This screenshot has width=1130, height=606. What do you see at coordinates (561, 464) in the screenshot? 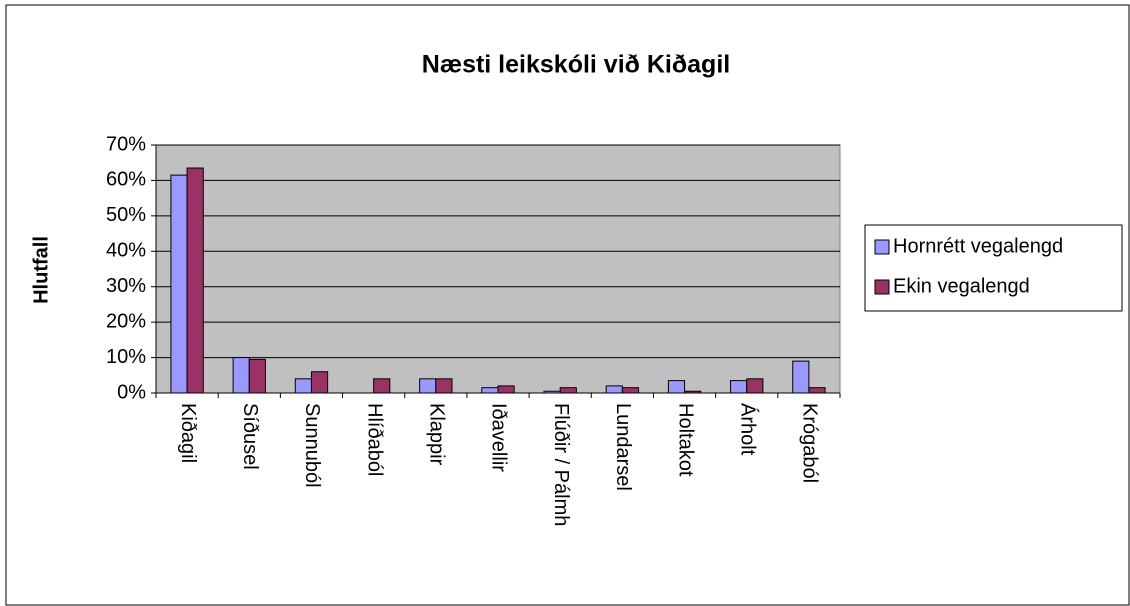
I see `x-tick-label: Flúðir / Pálmh` at bounding box center [561, 464].